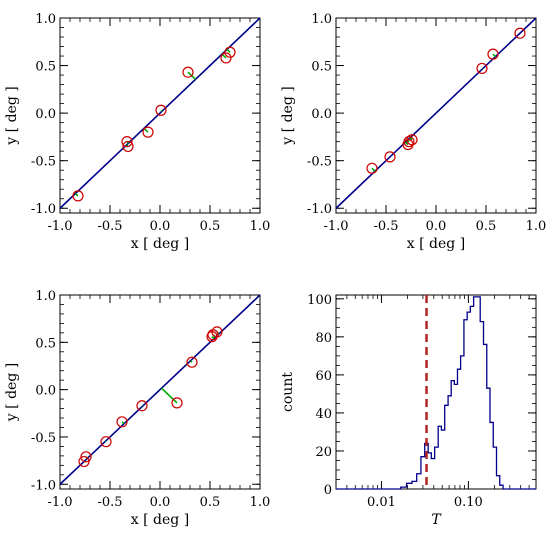 Image resolution: width=550 pixels, height=550 pixels. What do you see at coordinates (323, 414) in the screenshot?
I see `y-tick-label: 40` at bounding box center [323, 414].